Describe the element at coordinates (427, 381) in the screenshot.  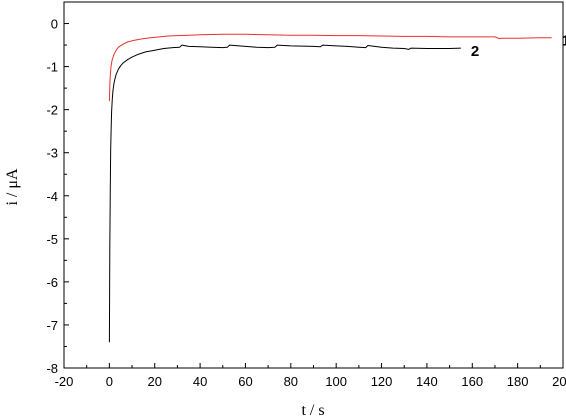
I see `x-tick-label: 140` at that location.